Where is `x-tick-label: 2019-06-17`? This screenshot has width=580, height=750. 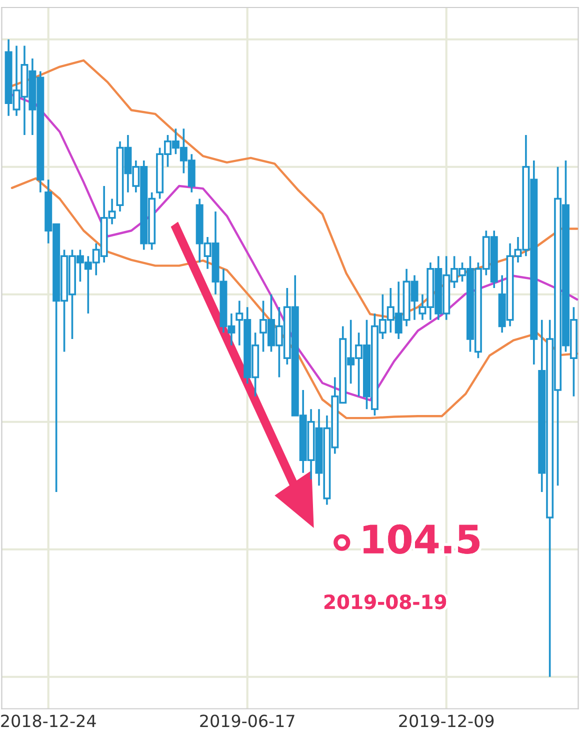
x-tick-label: 2019-06-17 is located at coordinates (247, 721).